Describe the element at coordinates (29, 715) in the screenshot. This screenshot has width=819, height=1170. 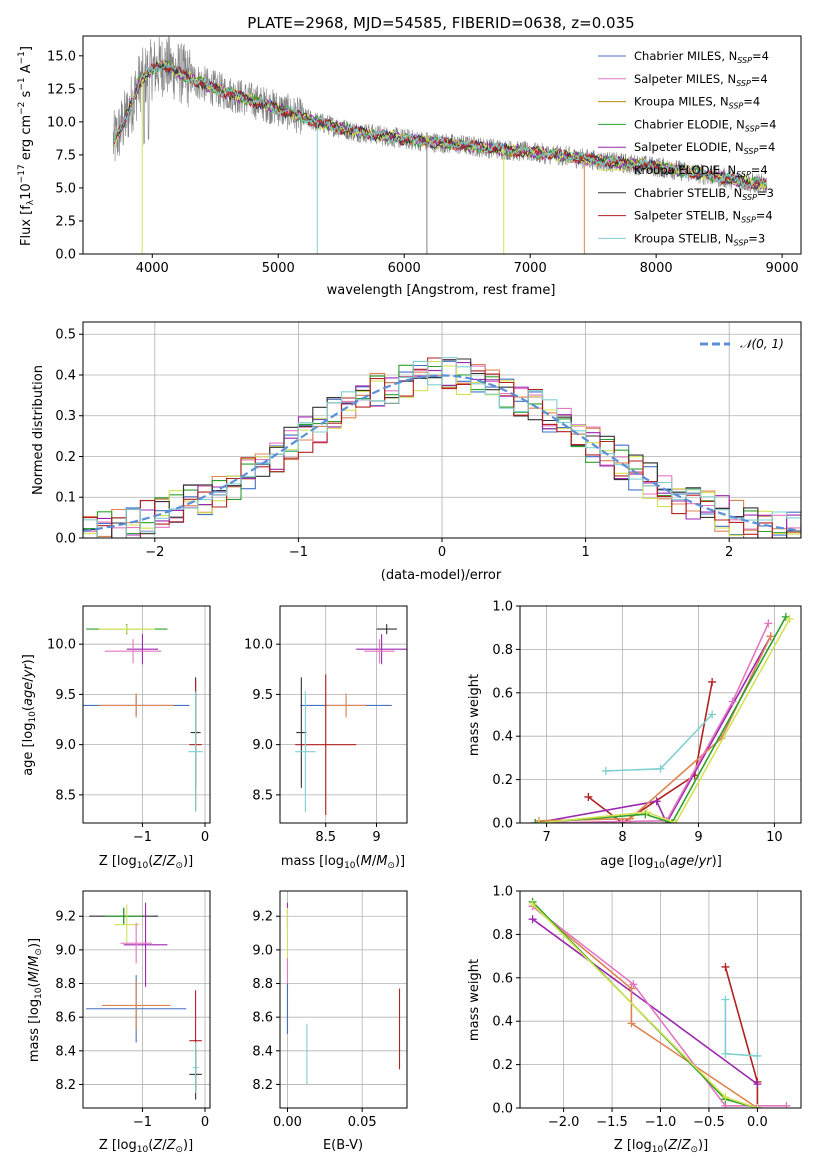
I see `ageZ-ylabel: age [log10(age/yr)]` at that location.